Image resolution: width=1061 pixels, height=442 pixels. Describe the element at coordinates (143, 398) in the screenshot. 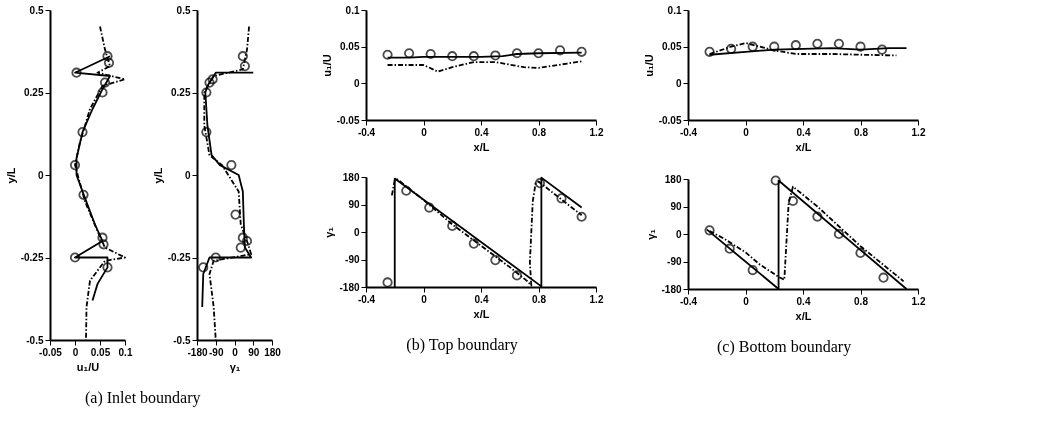

I see `text: (a) Inlet boundary` at that location.